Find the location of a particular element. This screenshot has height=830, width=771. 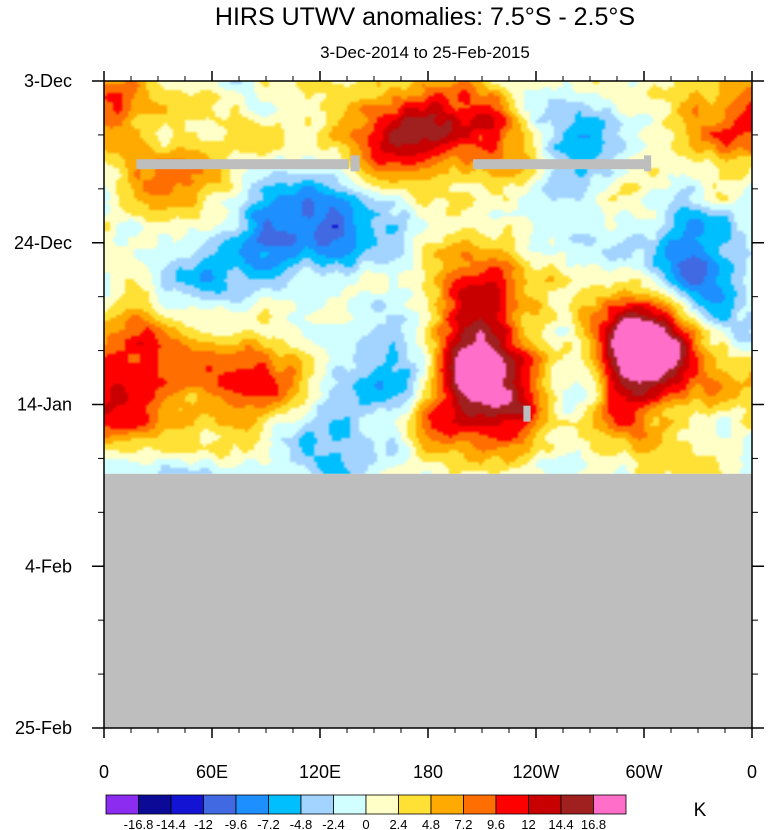

colorbar-label: -16.8 is located at coordinates (139, 823).